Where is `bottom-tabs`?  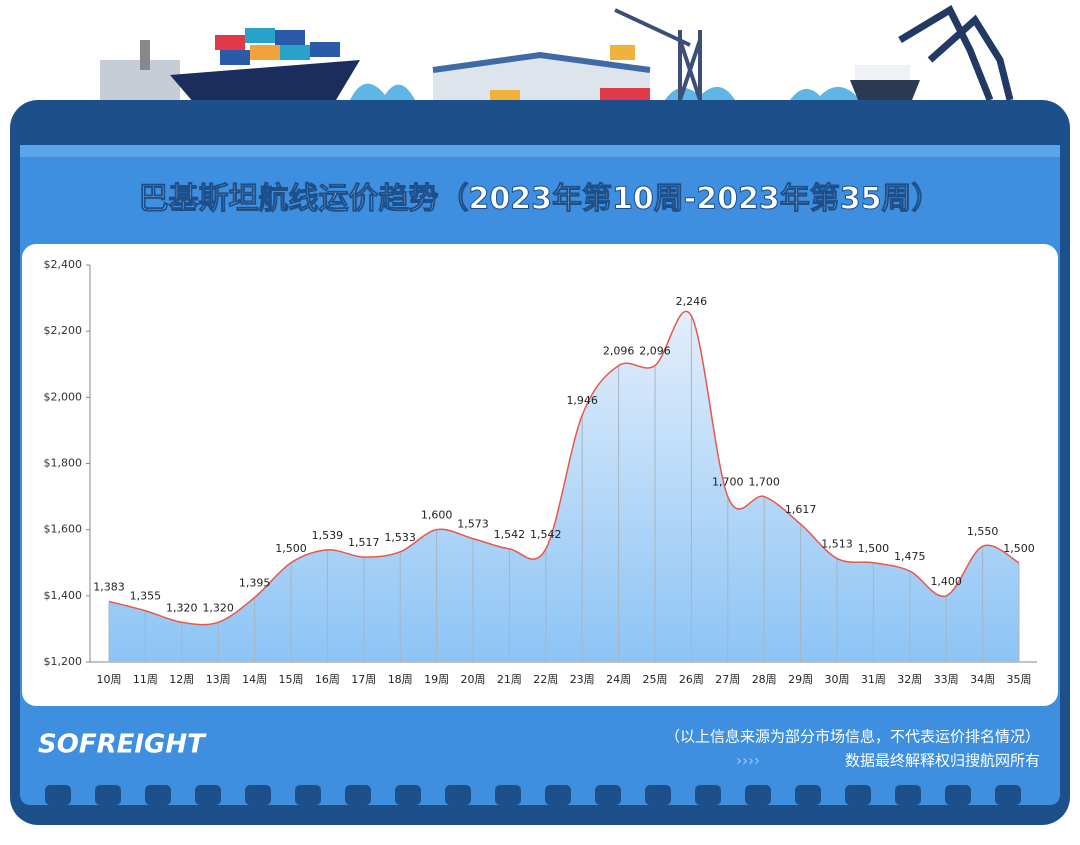
bottom-tabs is located at coordinates (533, 795).